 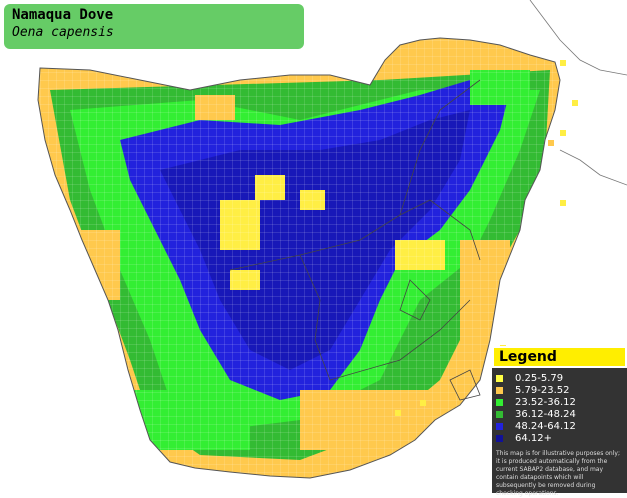 What do you see at coordinates (545, 414) in the screenshot?
I see `legend-label: 36.12-48.24` at bounding box center [545, 414].